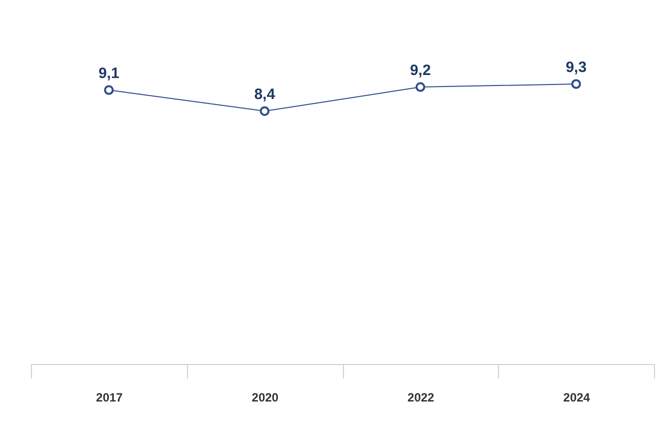  What do you see at coordinates (110, 397) in the screenshot?
I see `x-tick-label: 2017` at bounding box center [110, 397].